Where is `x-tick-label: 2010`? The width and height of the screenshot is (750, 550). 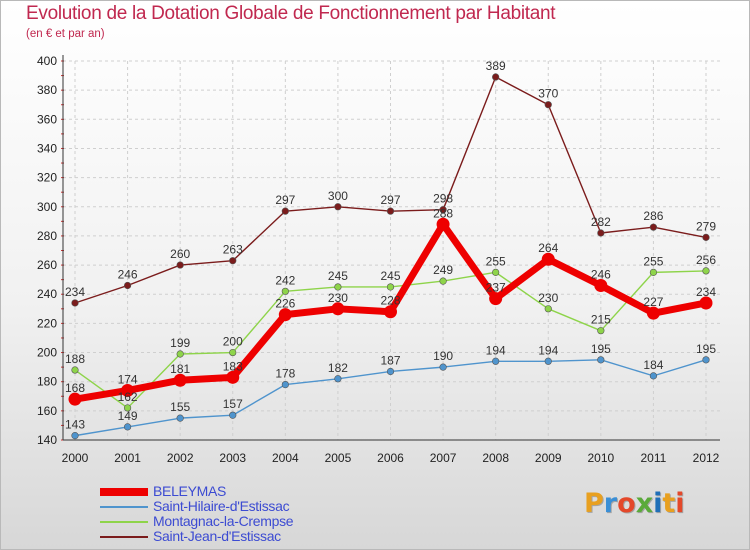 x-tick-label: 2010 is located at coordinates (600, 458).